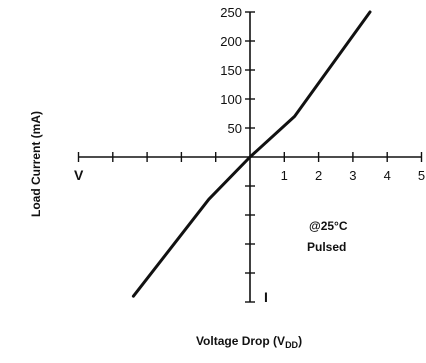  I want to click on y-tick-label: 150, so click(231, 70).